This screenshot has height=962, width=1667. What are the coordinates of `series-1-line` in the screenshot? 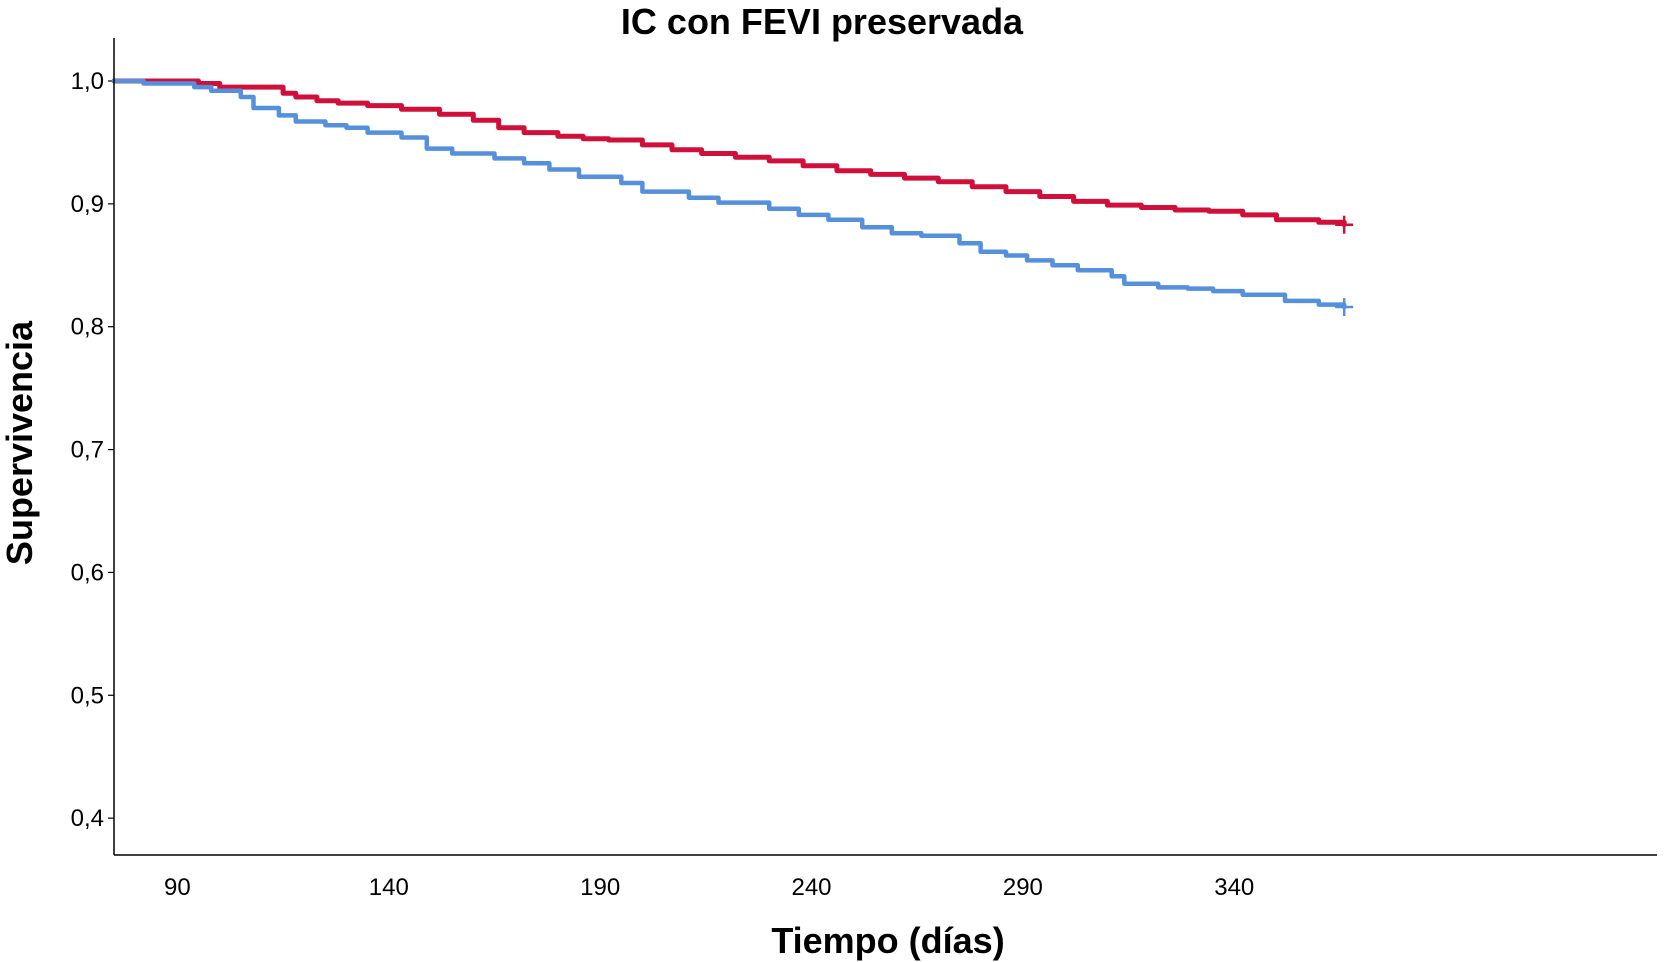 It's located at (729, 153).